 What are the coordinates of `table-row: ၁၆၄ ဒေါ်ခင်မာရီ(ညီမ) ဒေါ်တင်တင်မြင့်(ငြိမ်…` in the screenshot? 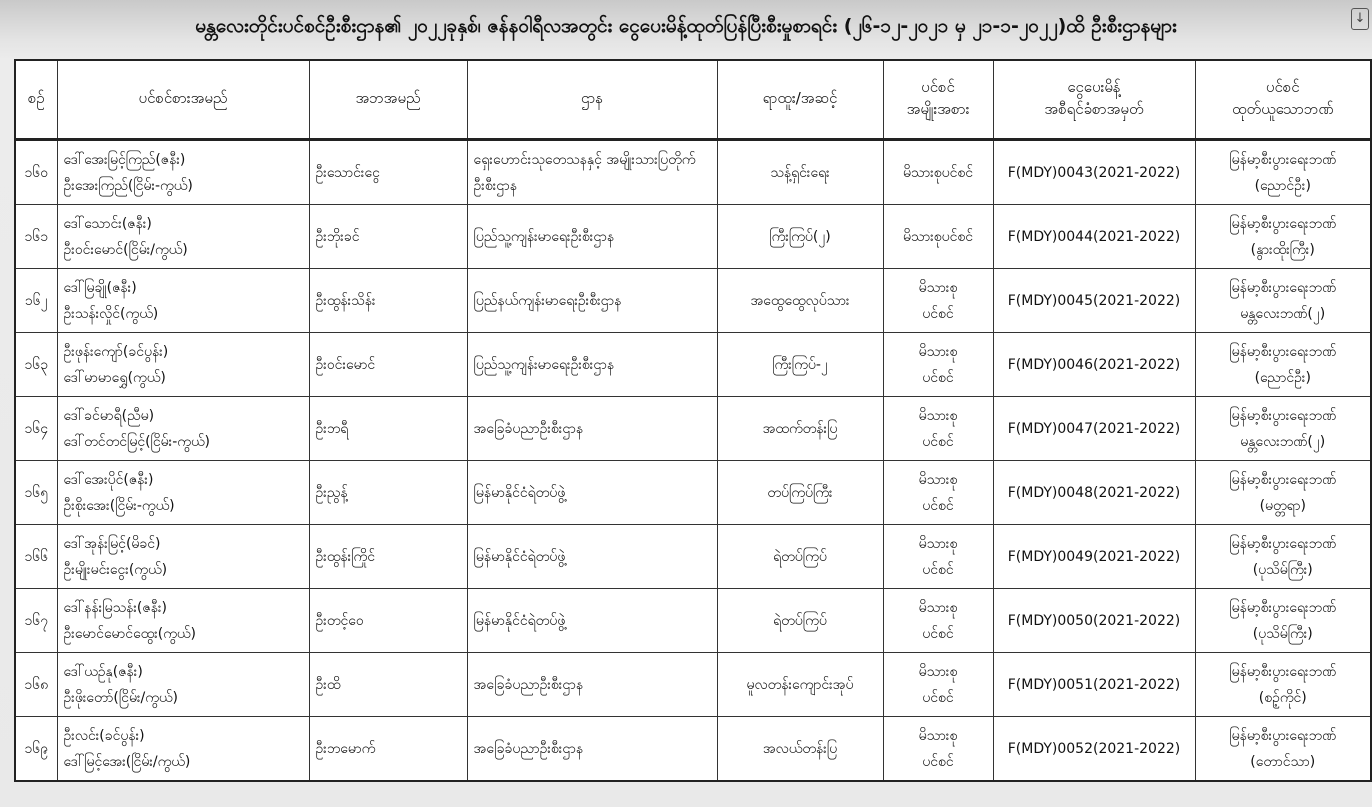 It's located at (693, 428).